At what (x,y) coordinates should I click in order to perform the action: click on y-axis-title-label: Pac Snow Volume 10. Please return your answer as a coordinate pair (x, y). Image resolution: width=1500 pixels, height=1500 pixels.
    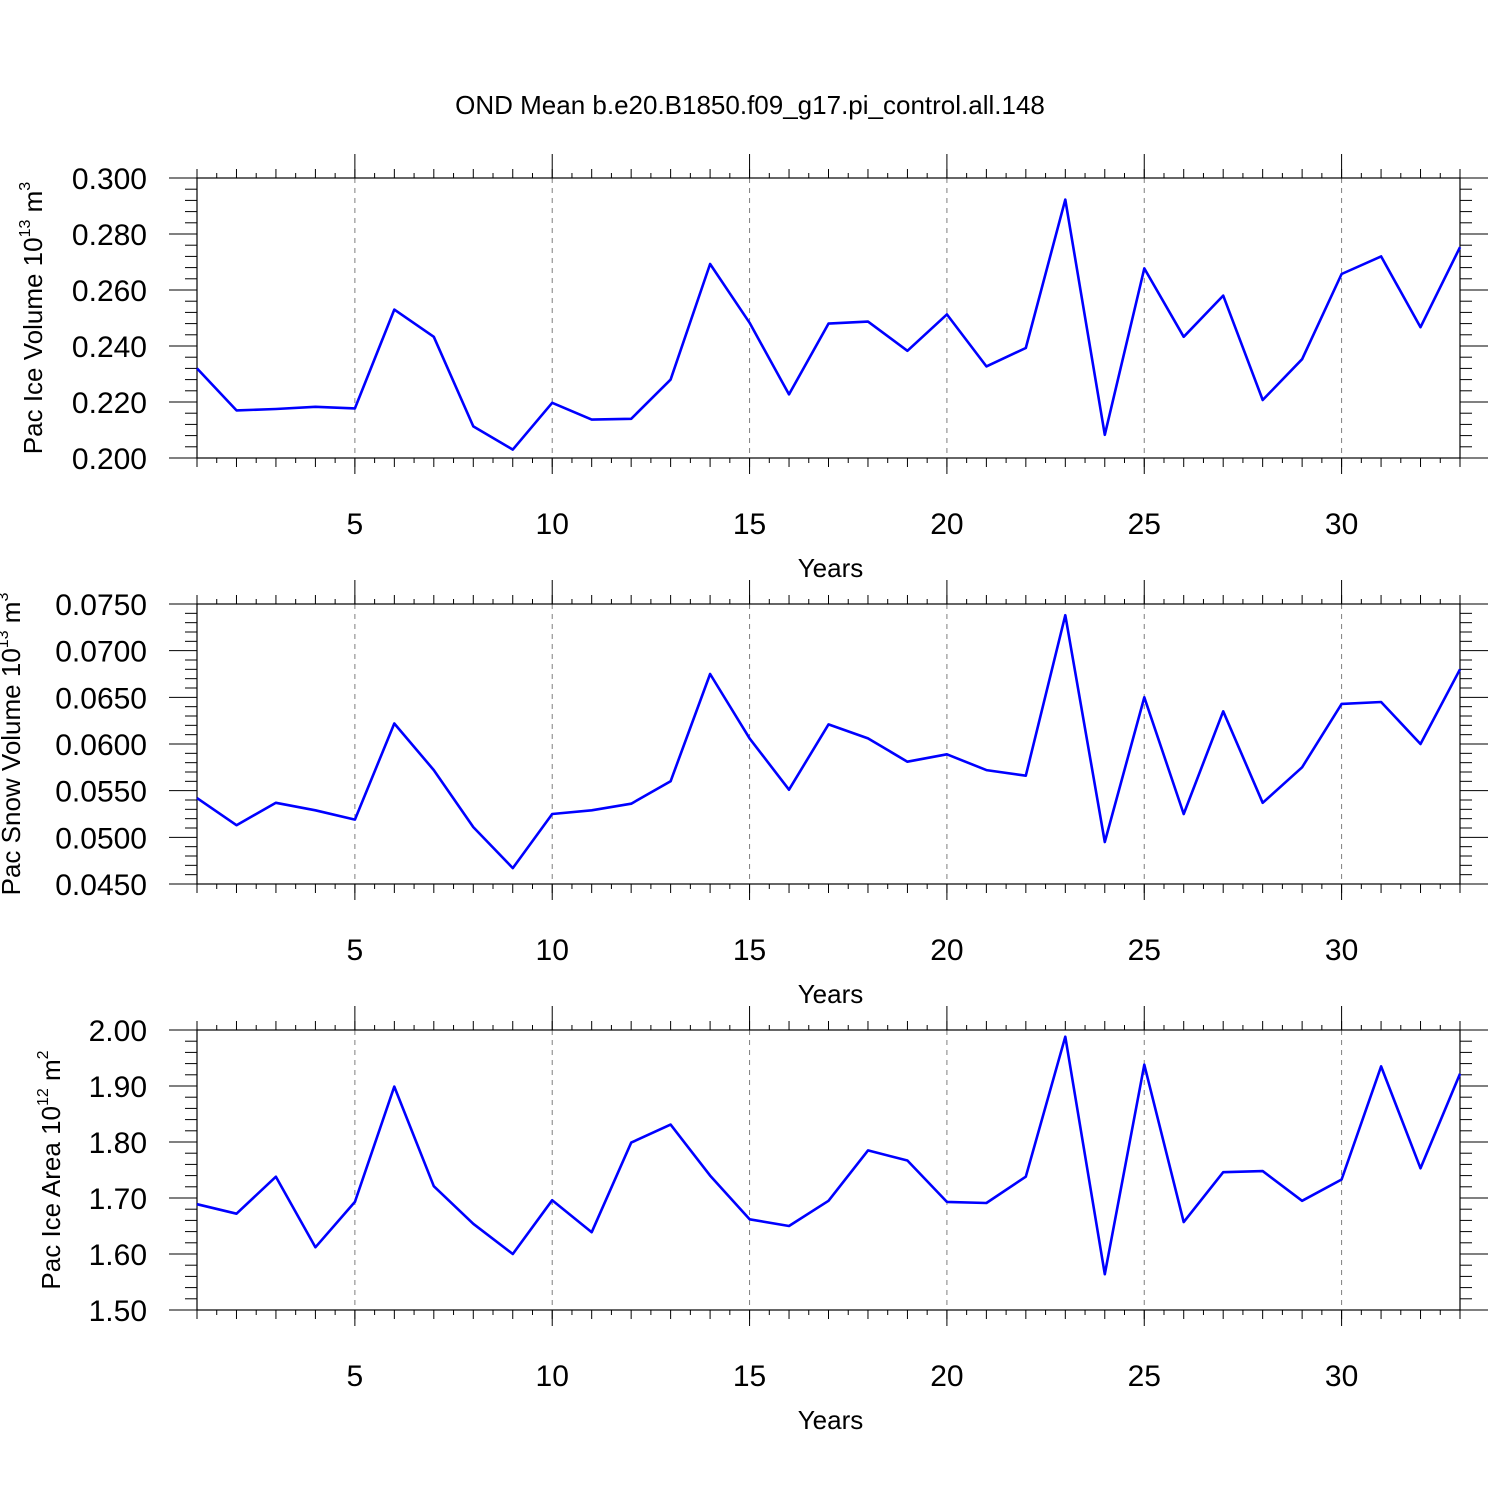
    Looking at the image, I should click on (13, 771).